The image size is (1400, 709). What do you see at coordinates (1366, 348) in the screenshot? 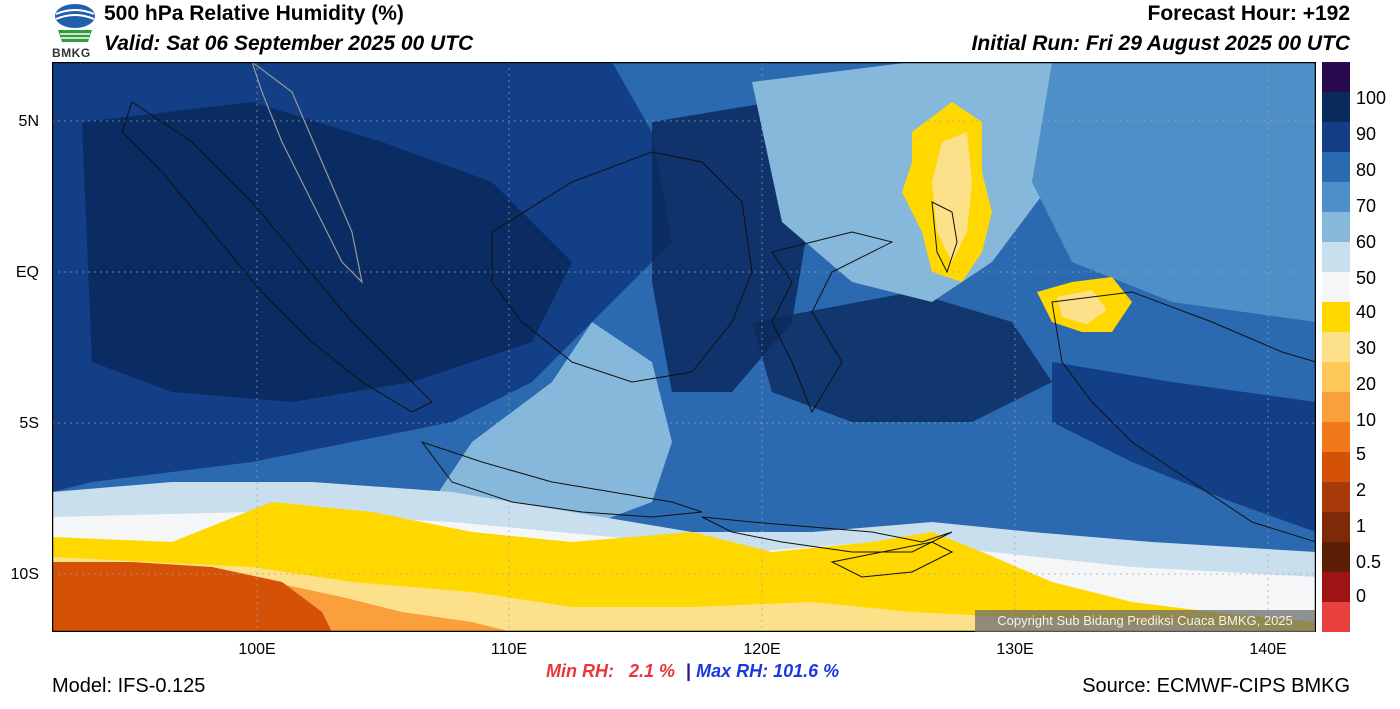
I see `colorbar-label: 30` at bounding box center [1366, 348].